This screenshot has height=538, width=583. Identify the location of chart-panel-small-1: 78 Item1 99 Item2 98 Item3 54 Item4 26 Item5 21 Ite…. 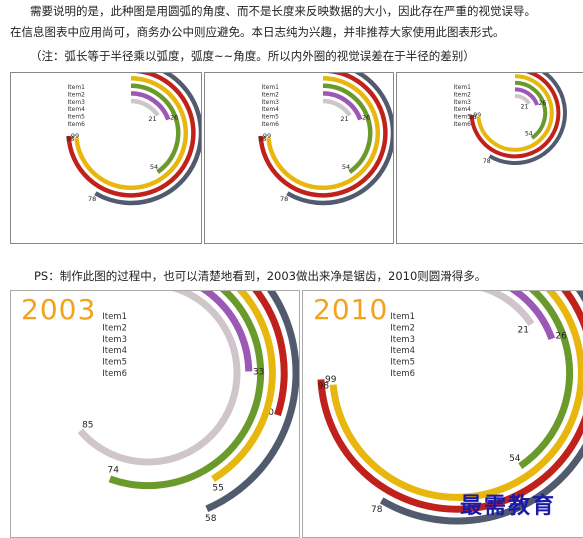
(106, 158).